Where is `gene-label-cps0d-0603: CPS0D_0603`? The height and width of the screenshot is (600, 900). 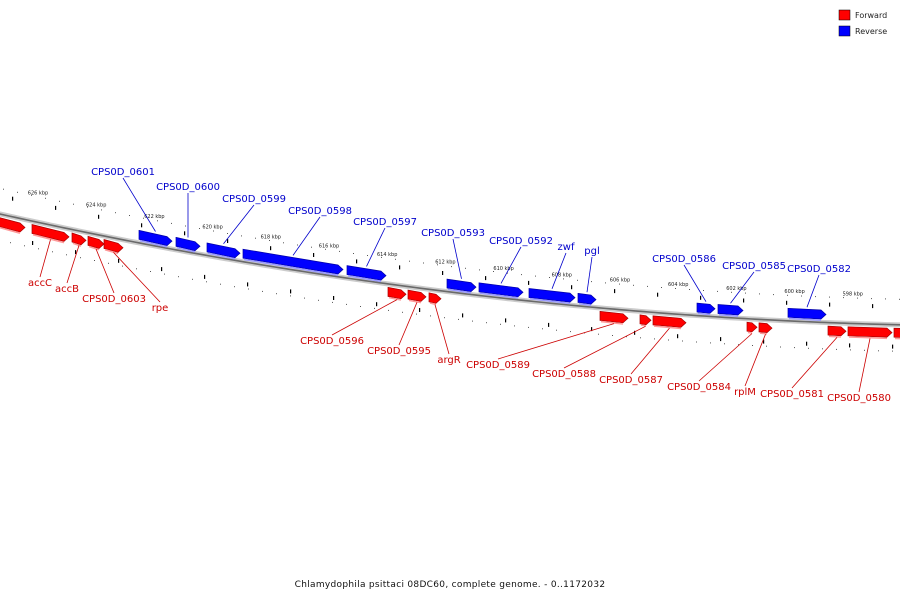 gene-label-cps0d-0603: CPS0D_0603 is located at coordinates (114, 299).